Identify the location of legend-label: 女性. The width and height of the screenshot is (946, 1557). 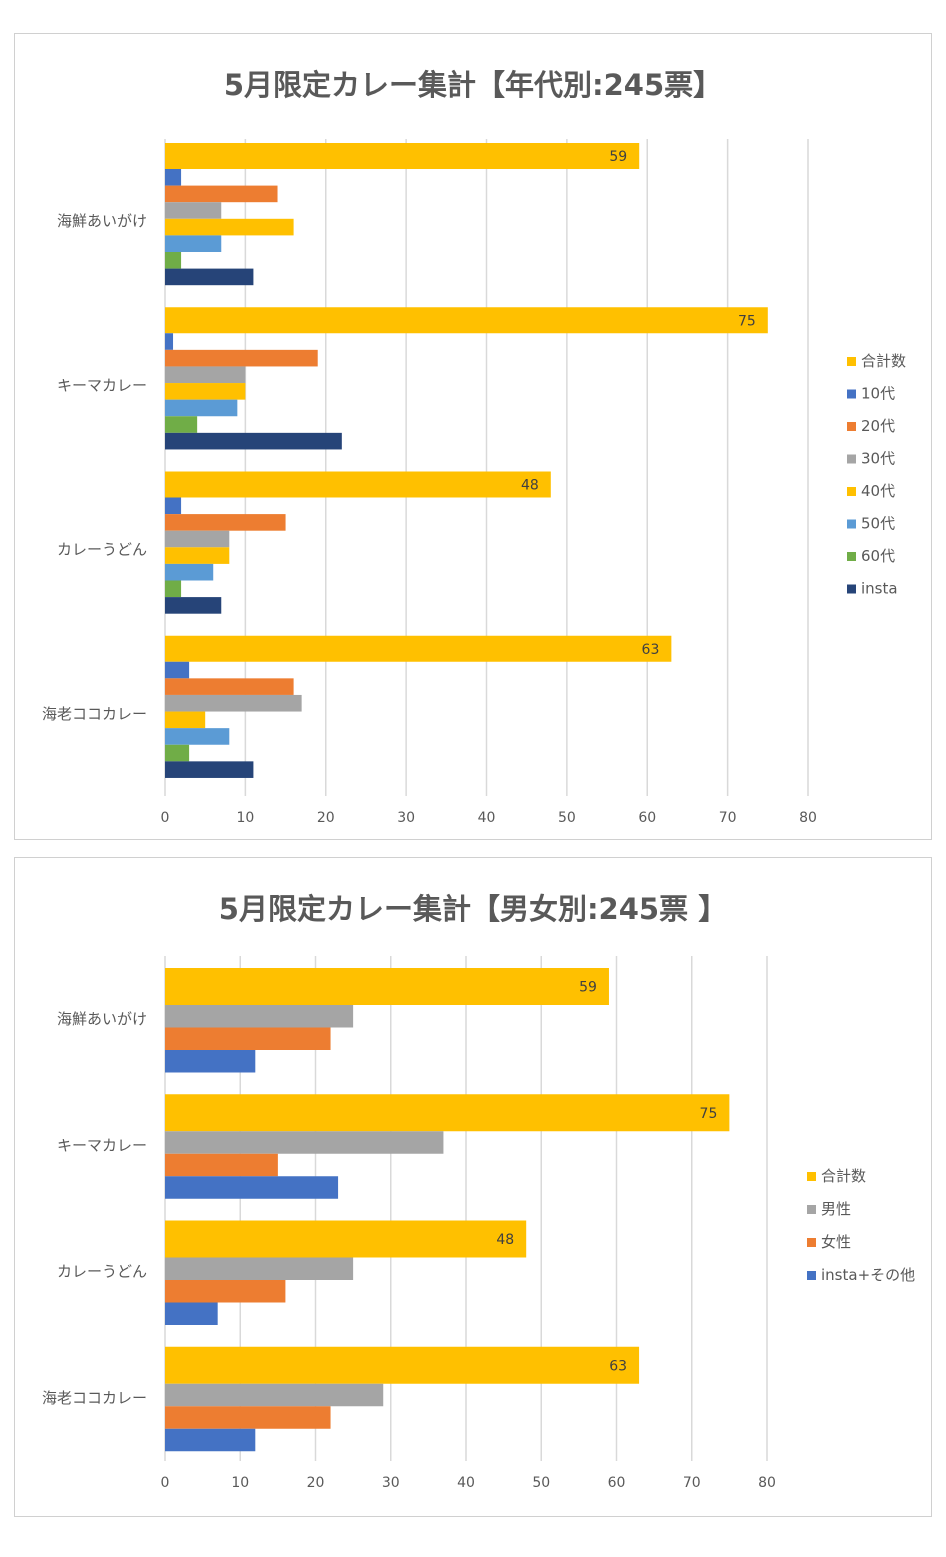
(836, 1242).